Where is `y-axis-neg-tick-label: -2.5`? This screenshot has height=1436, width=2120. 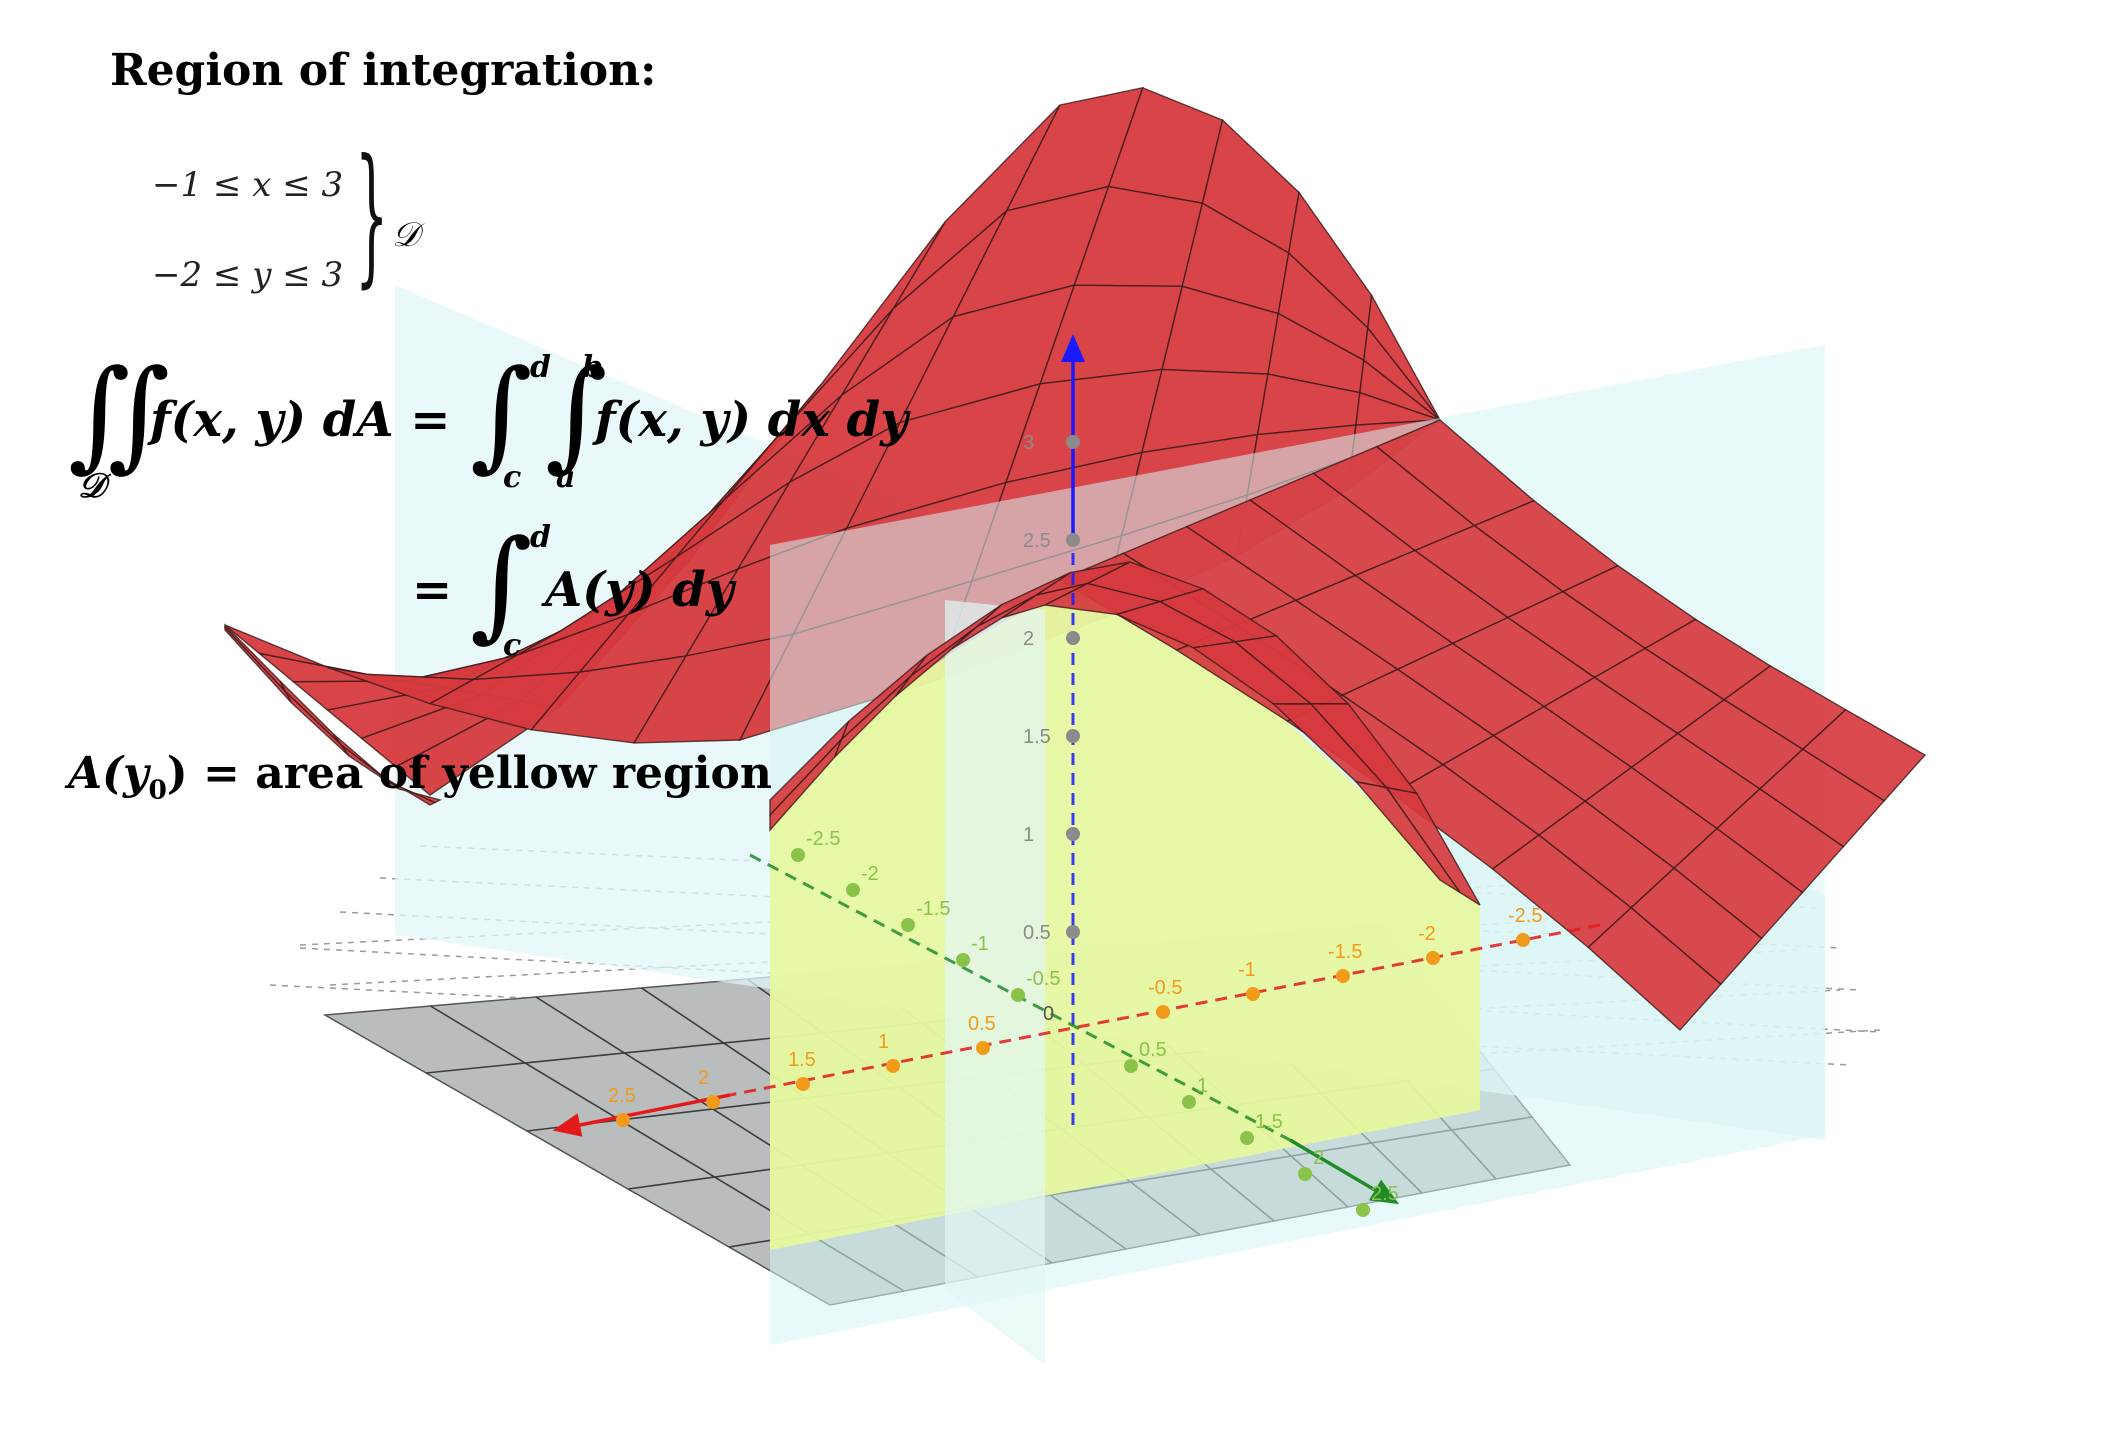 y-axis-neg-tick-label: -2.5 is located at coordinates (823, 839).